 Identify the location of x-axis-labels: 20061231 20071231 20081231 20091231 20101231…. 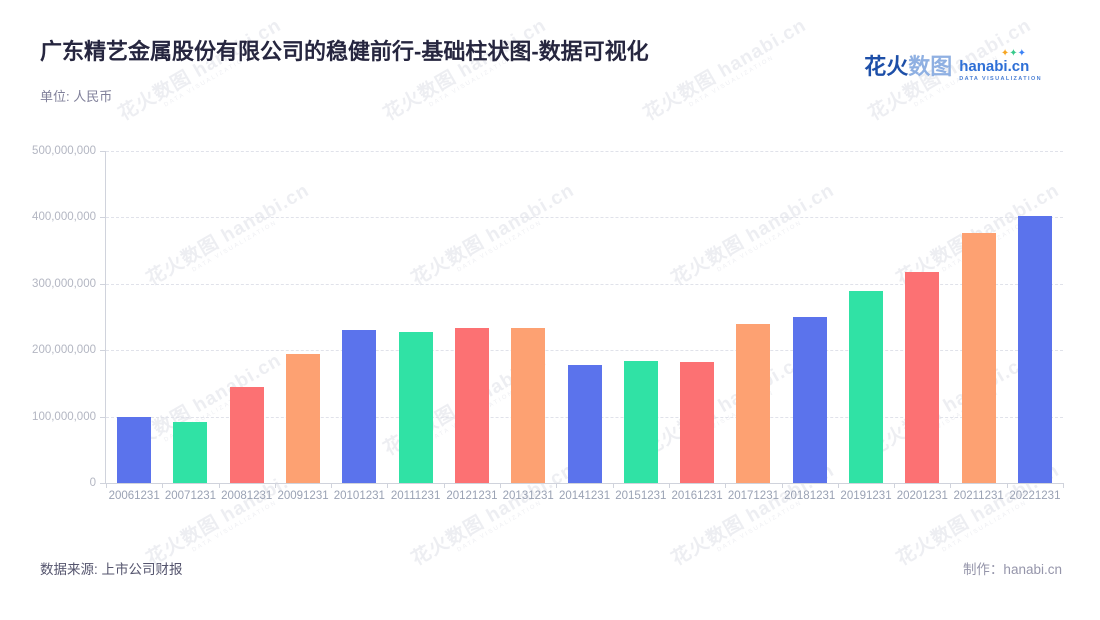
(584, 496).